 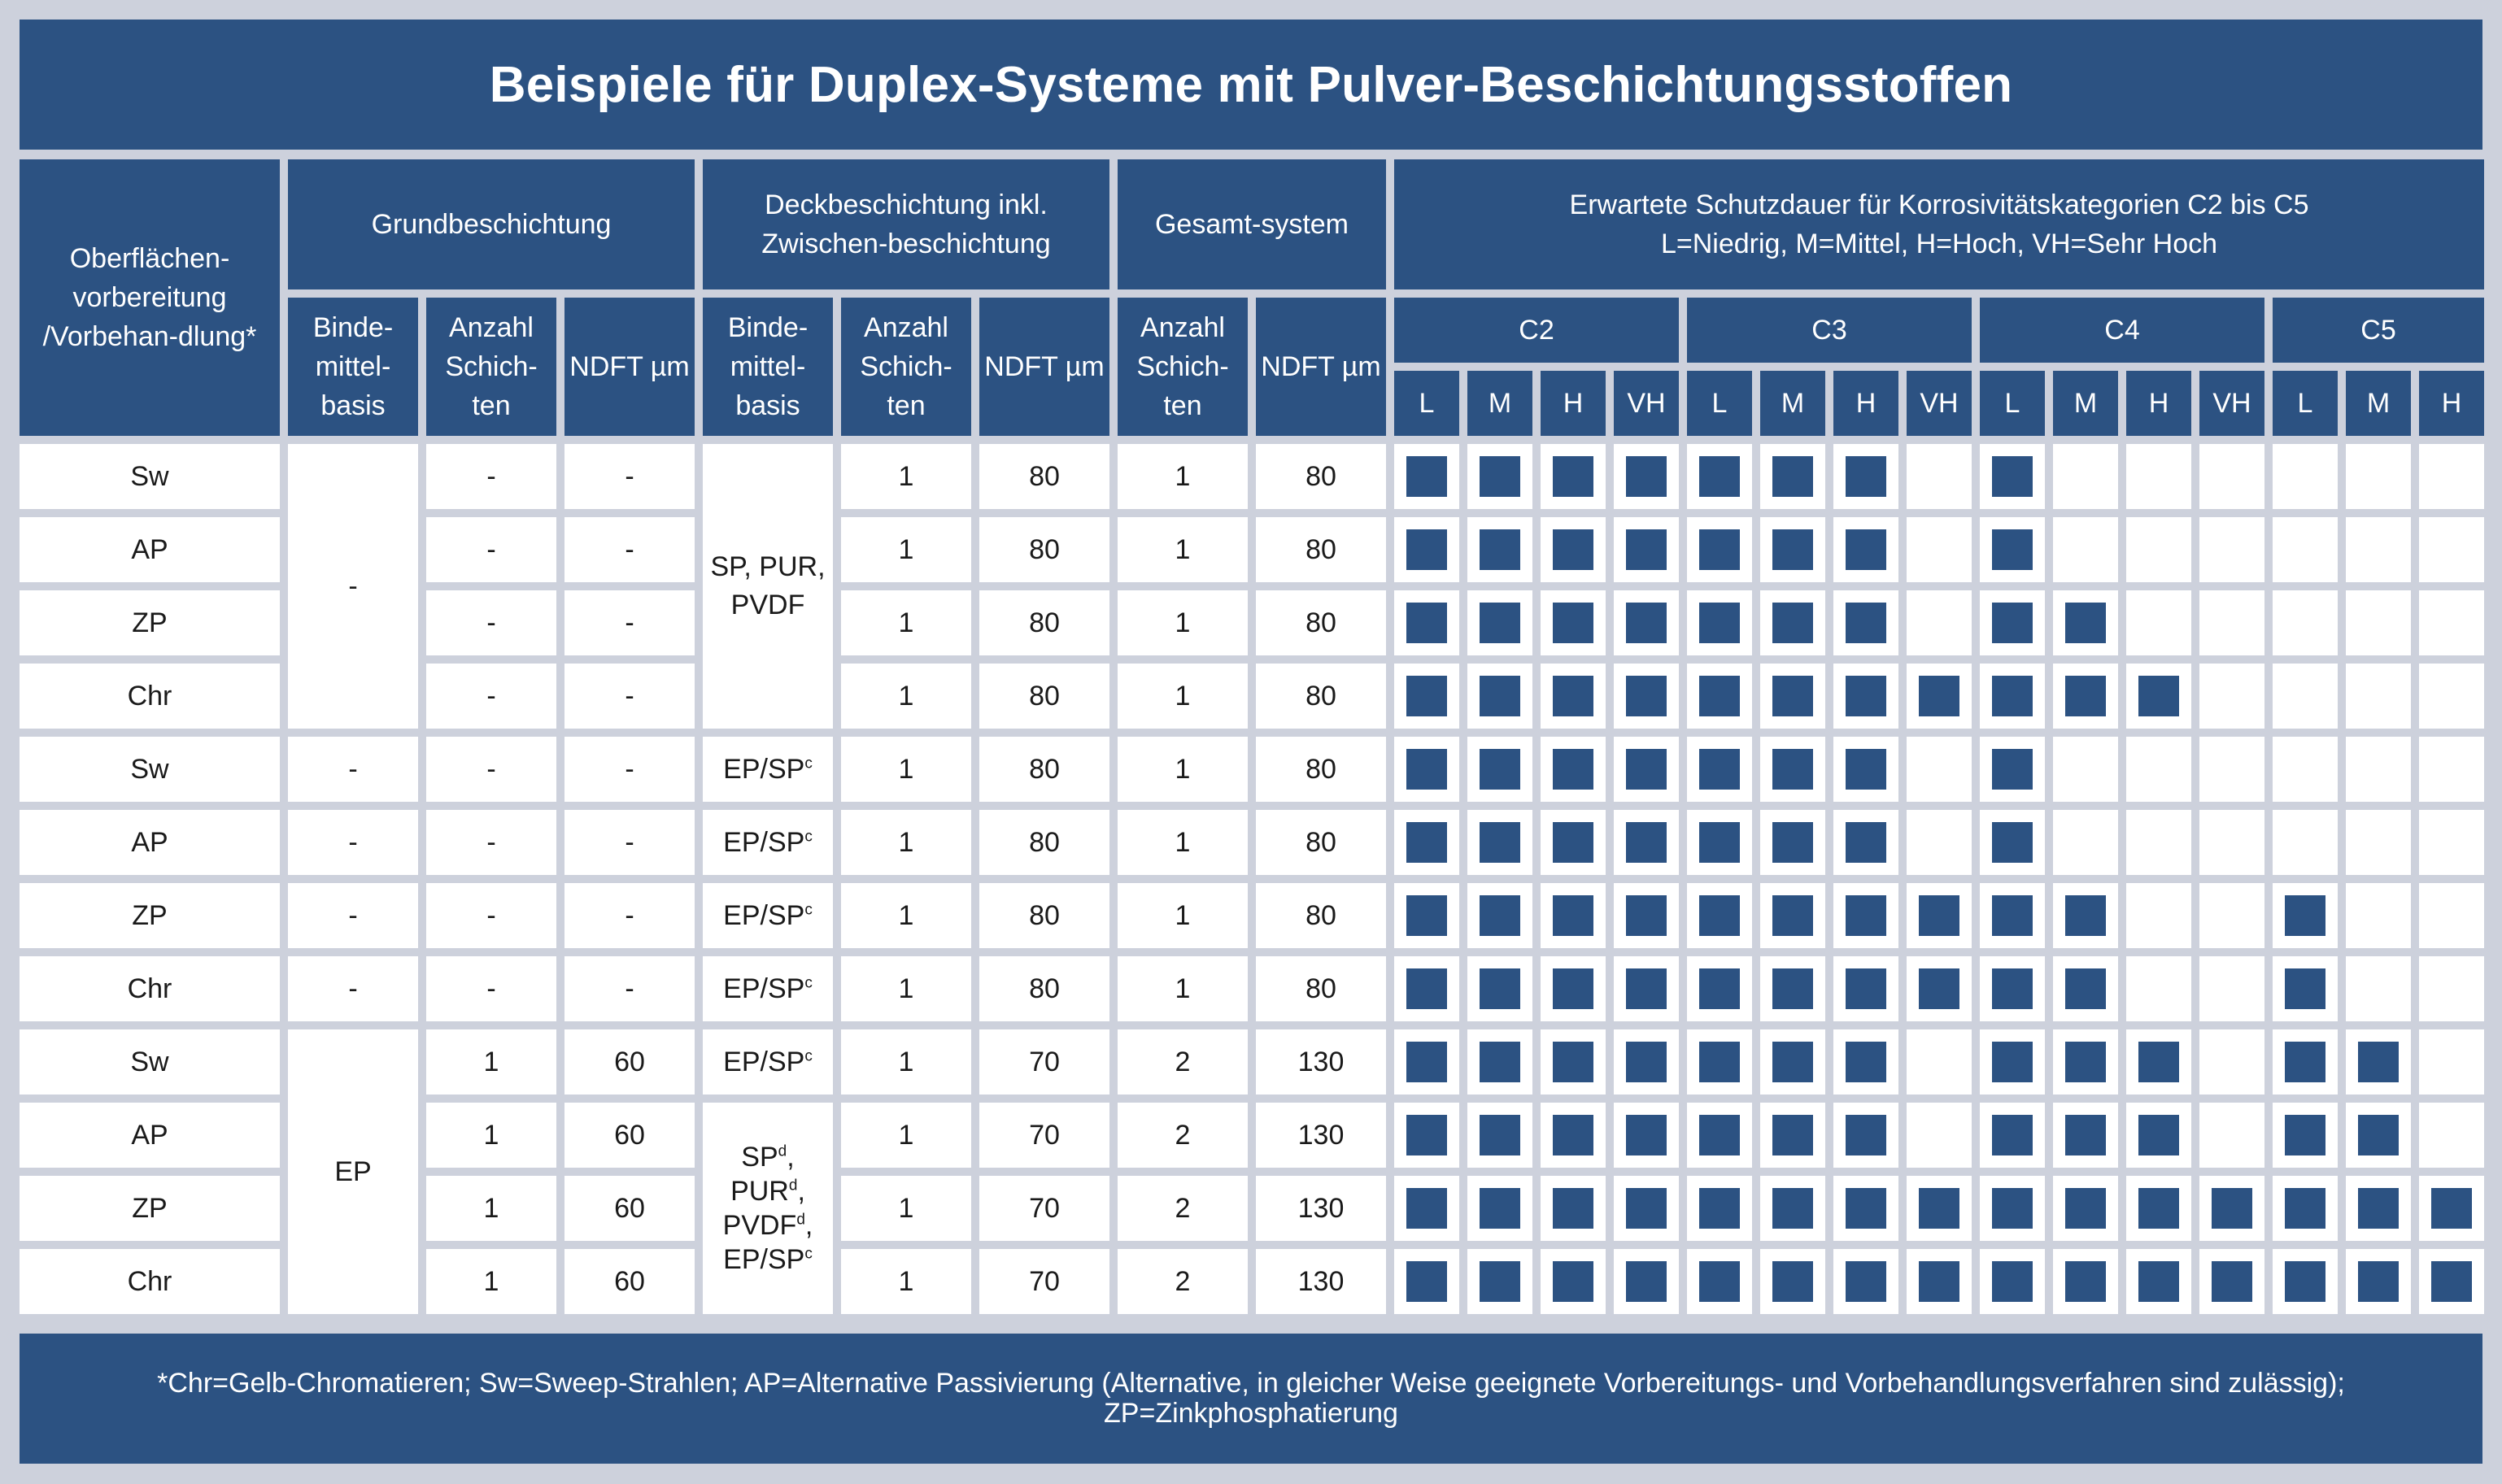 What do you see at coordinates (1252, 769) in the screenshot?
I see `table-row: Sw - - - EP/SPc 1 80 1 80` at bounding box center [1252, 769].